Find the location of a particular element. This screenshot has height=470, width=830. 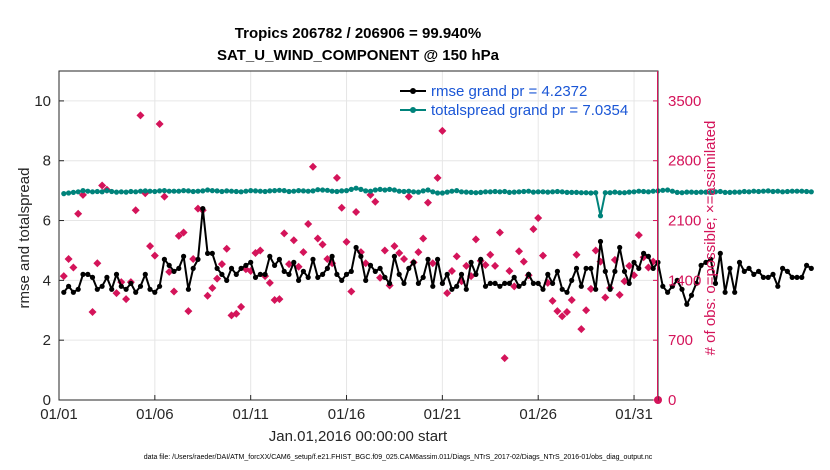

x-tick-label: 01/06 is located at coordinates (155, 414).